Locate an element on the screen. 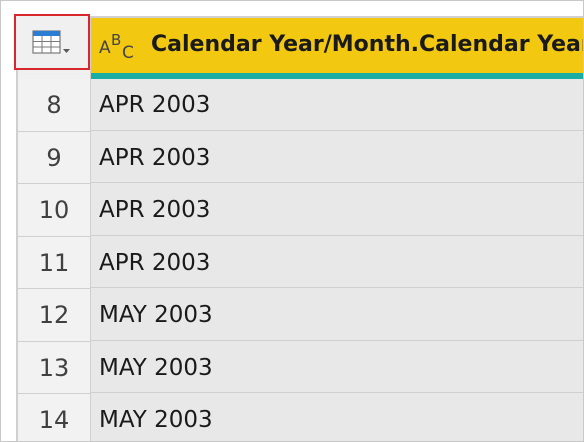  table-menu-button is located at coordinates (52, 42).